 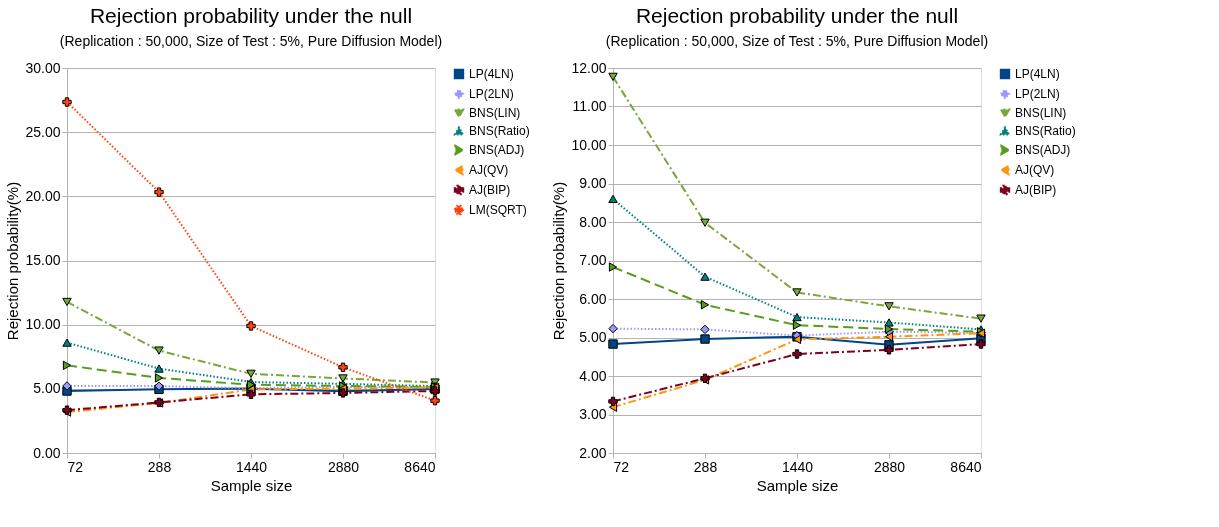 What do you see at coordinates (43, 131) in the screenshot?
I see `y-tick-label: 25.00` at bounding box center [43, 131].